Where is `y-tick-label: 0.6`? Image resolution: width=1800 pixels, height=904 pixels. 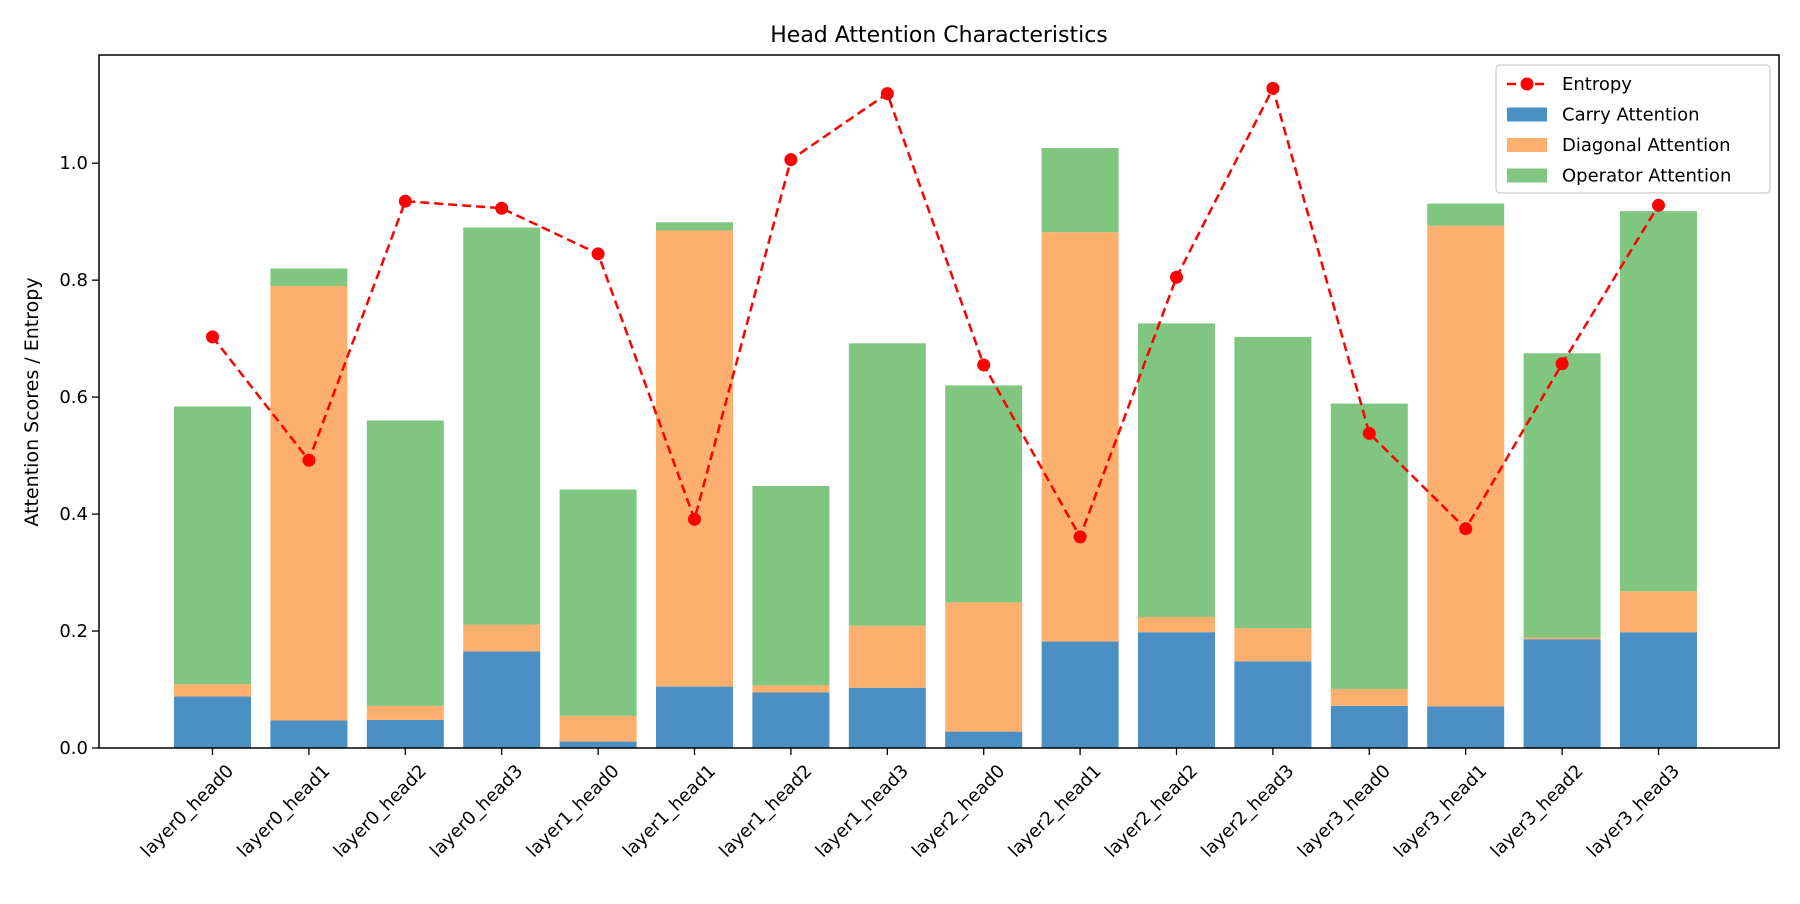 y-tick-label: 0.6 is located at coordinates (73, 397).